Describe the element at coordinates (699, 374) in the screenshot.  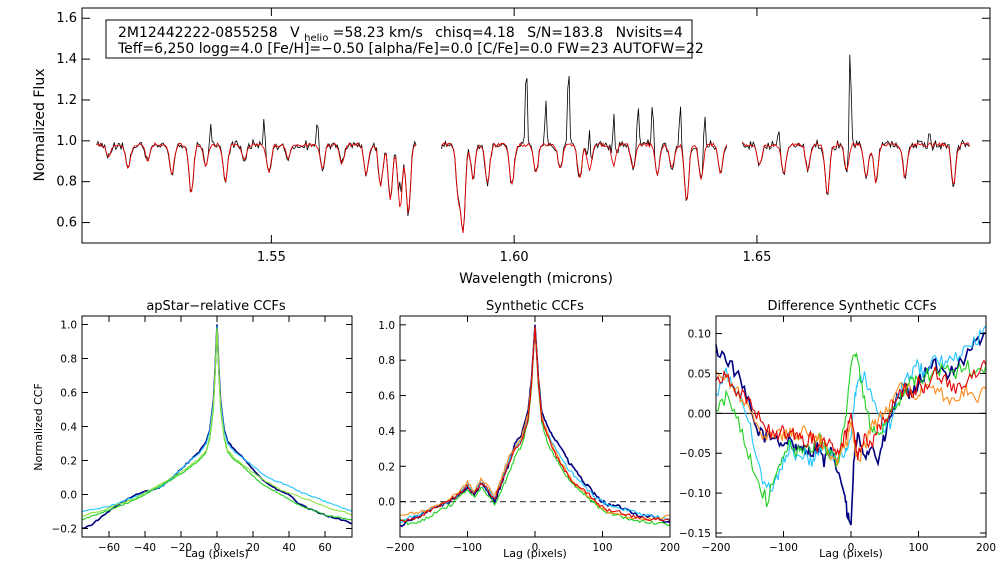
I see `difference-ccf-p3-ytick-label: 0.05` at that location.